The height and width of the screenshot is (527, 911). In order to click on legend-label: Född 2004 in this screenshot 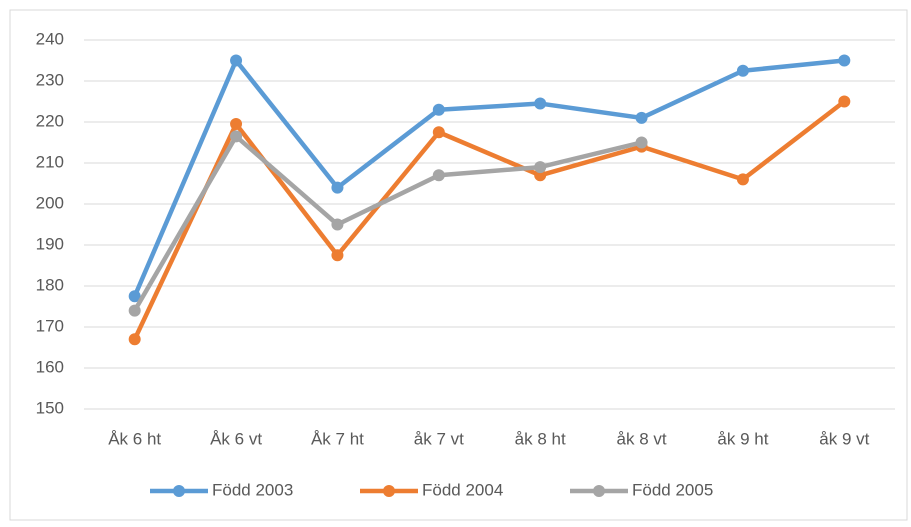, I will do `click(462, 489)`.